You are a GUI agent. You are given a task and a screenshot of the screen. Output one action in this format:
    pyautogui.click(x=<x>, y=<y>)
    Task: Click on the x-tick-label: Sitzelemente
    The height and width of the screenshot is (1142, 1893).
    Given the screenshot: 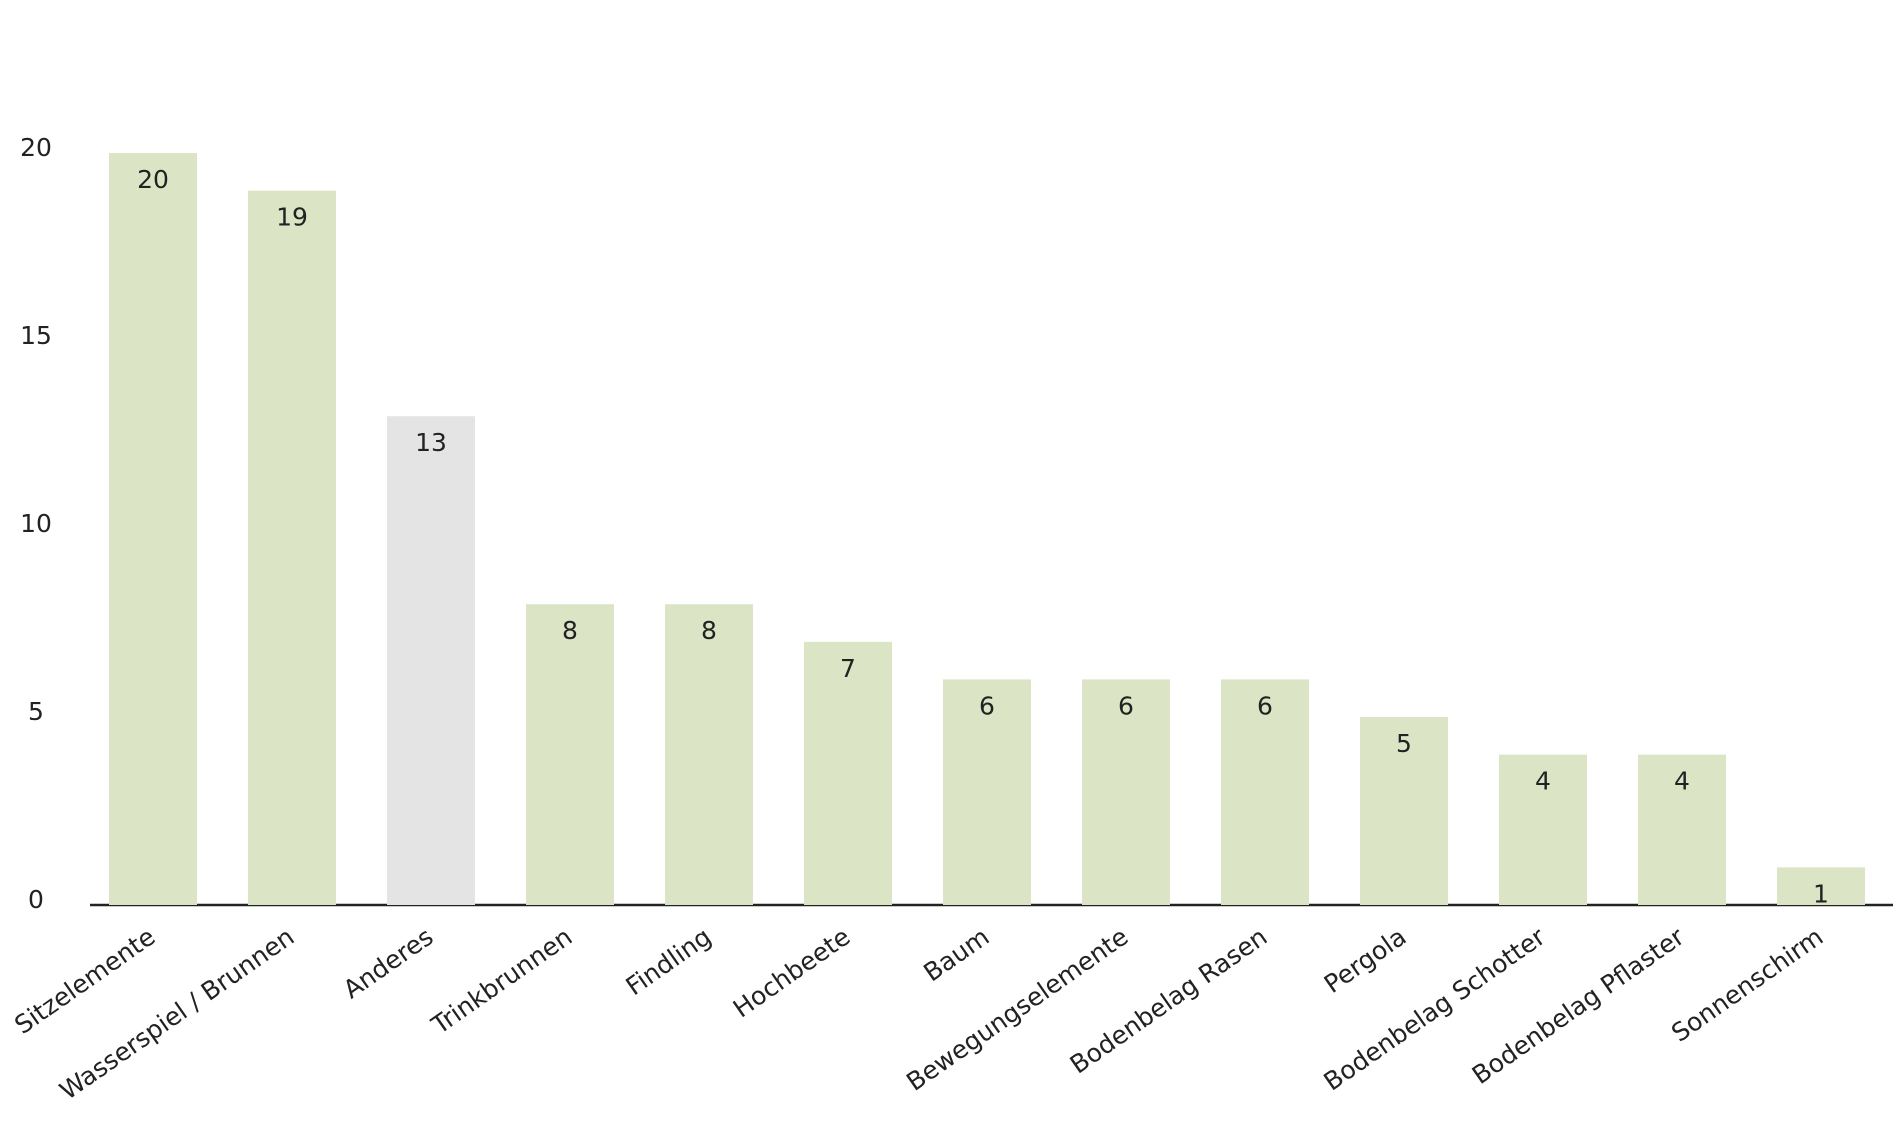 What is the action you would take?
    pyautogui.click(x=84, y=981)
    